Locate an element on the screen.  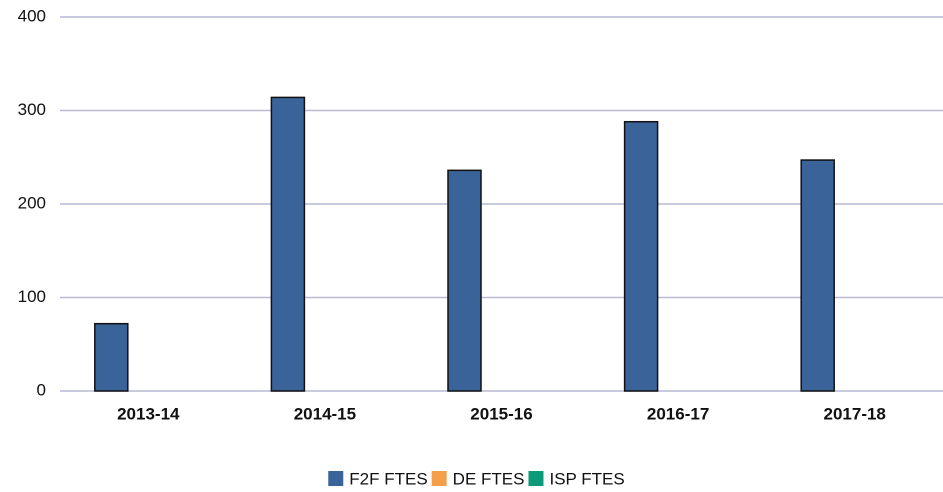
legend-label: ISP FTES is located at coordinates (586, 478).